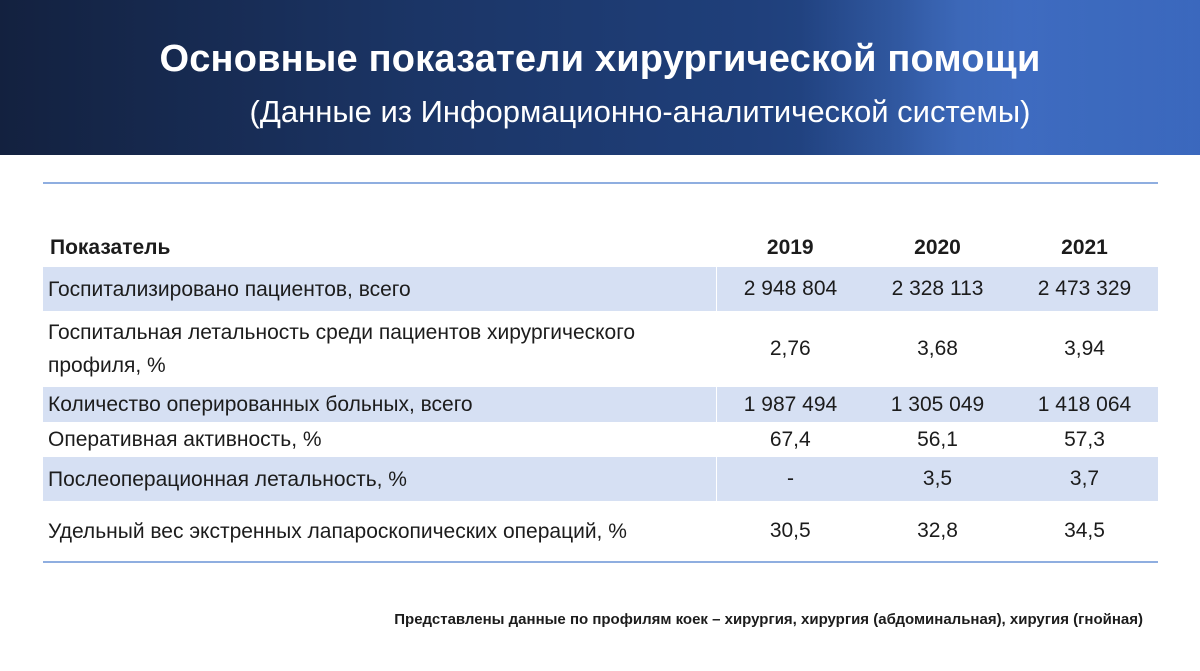 This screenshot has width=1200, height=671. Describe the element at coordinates (937, 247) in the screenshot. I see `column-header-2020: 2020` at that location.